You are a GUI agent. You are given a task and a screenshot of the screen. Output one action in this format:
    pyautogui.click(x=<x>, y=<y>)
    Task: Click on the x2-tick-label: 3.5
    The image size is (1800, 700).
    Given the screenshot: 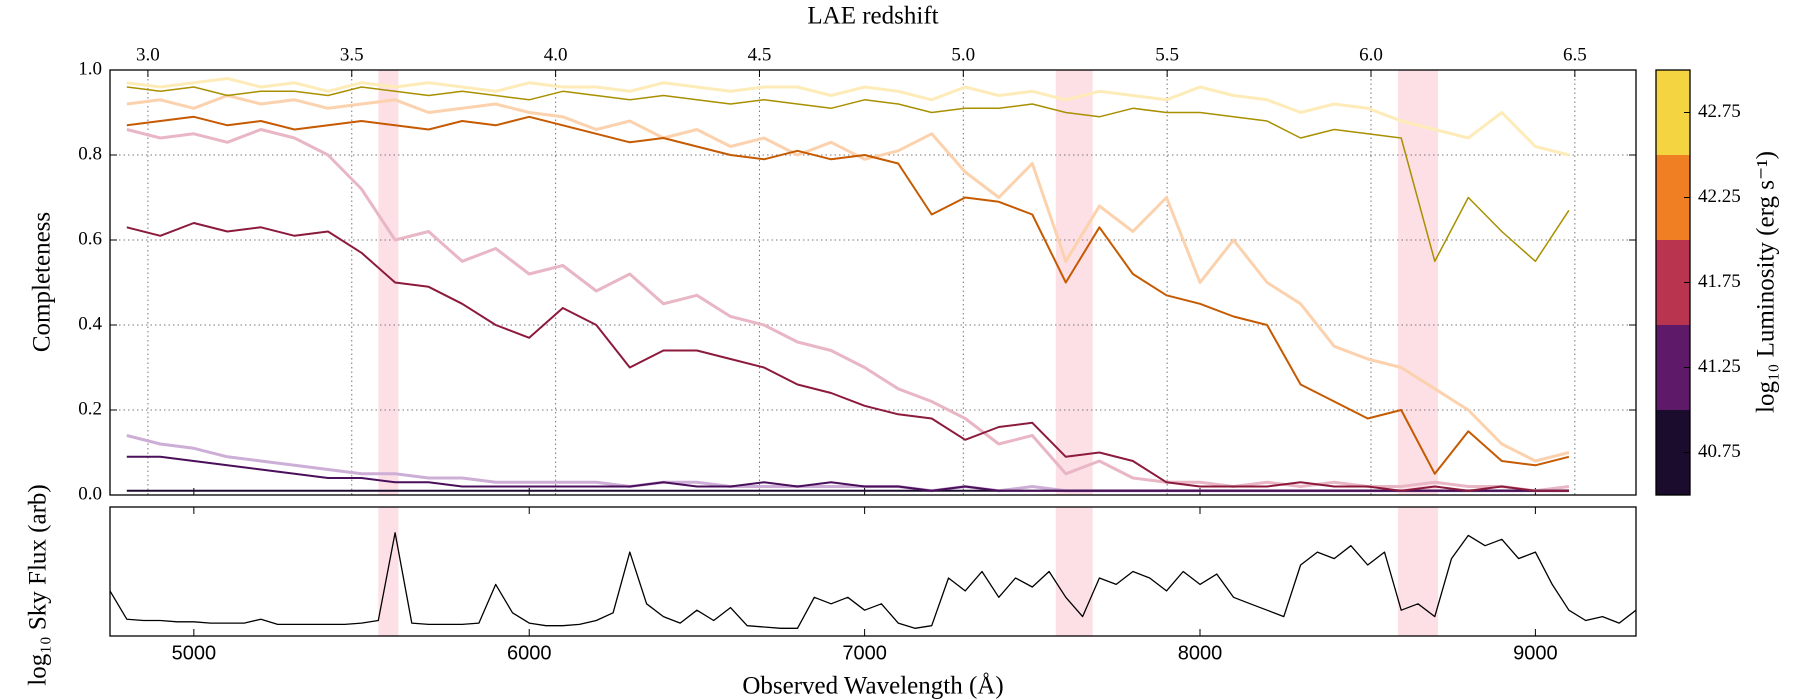 What is the action you would take?
    pyautogui.click(x=352, y=54)
    